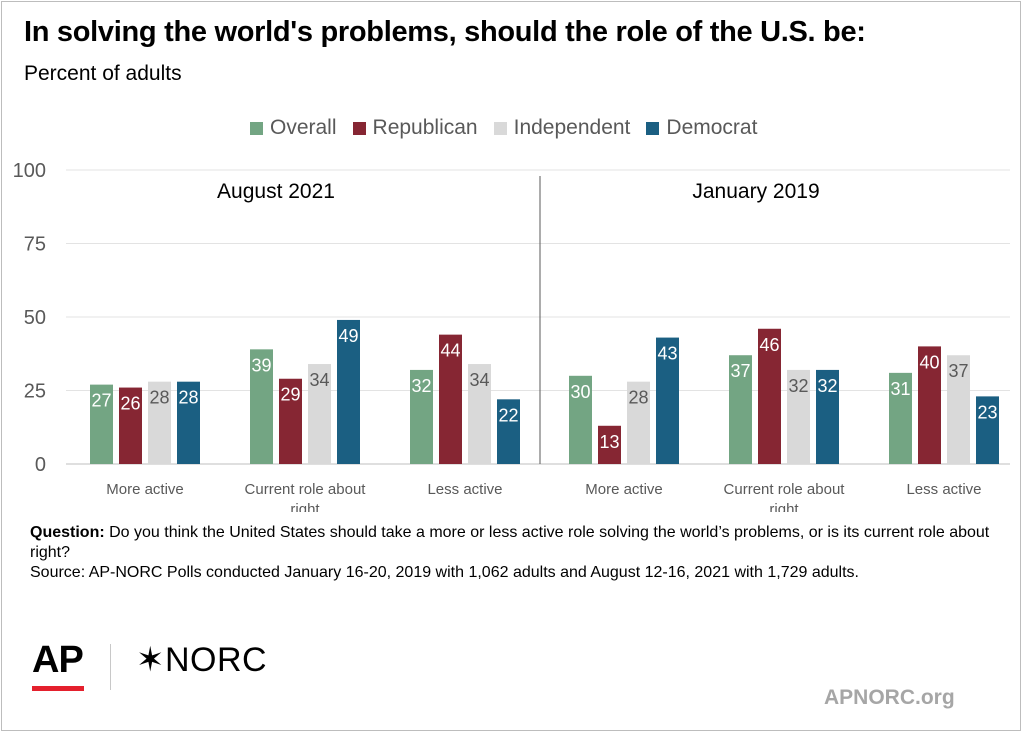  Describe the element at coordinates (667, 354) in the screenshot. I see `data-label: 43` at that location.